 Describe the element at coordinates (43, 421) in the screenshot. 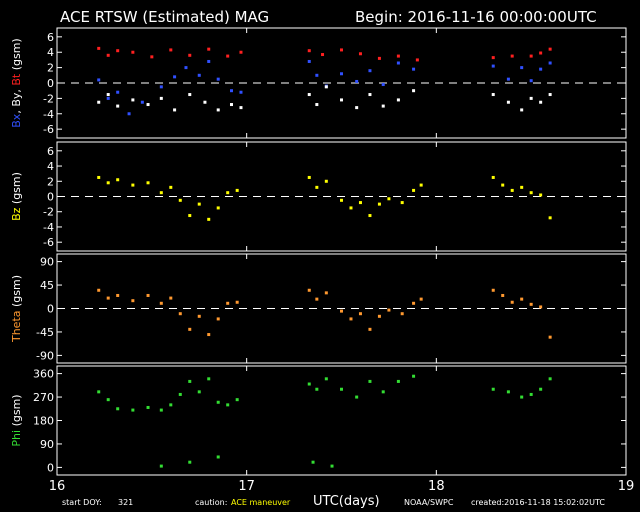

I see `y-tick-label: 180` at that location.